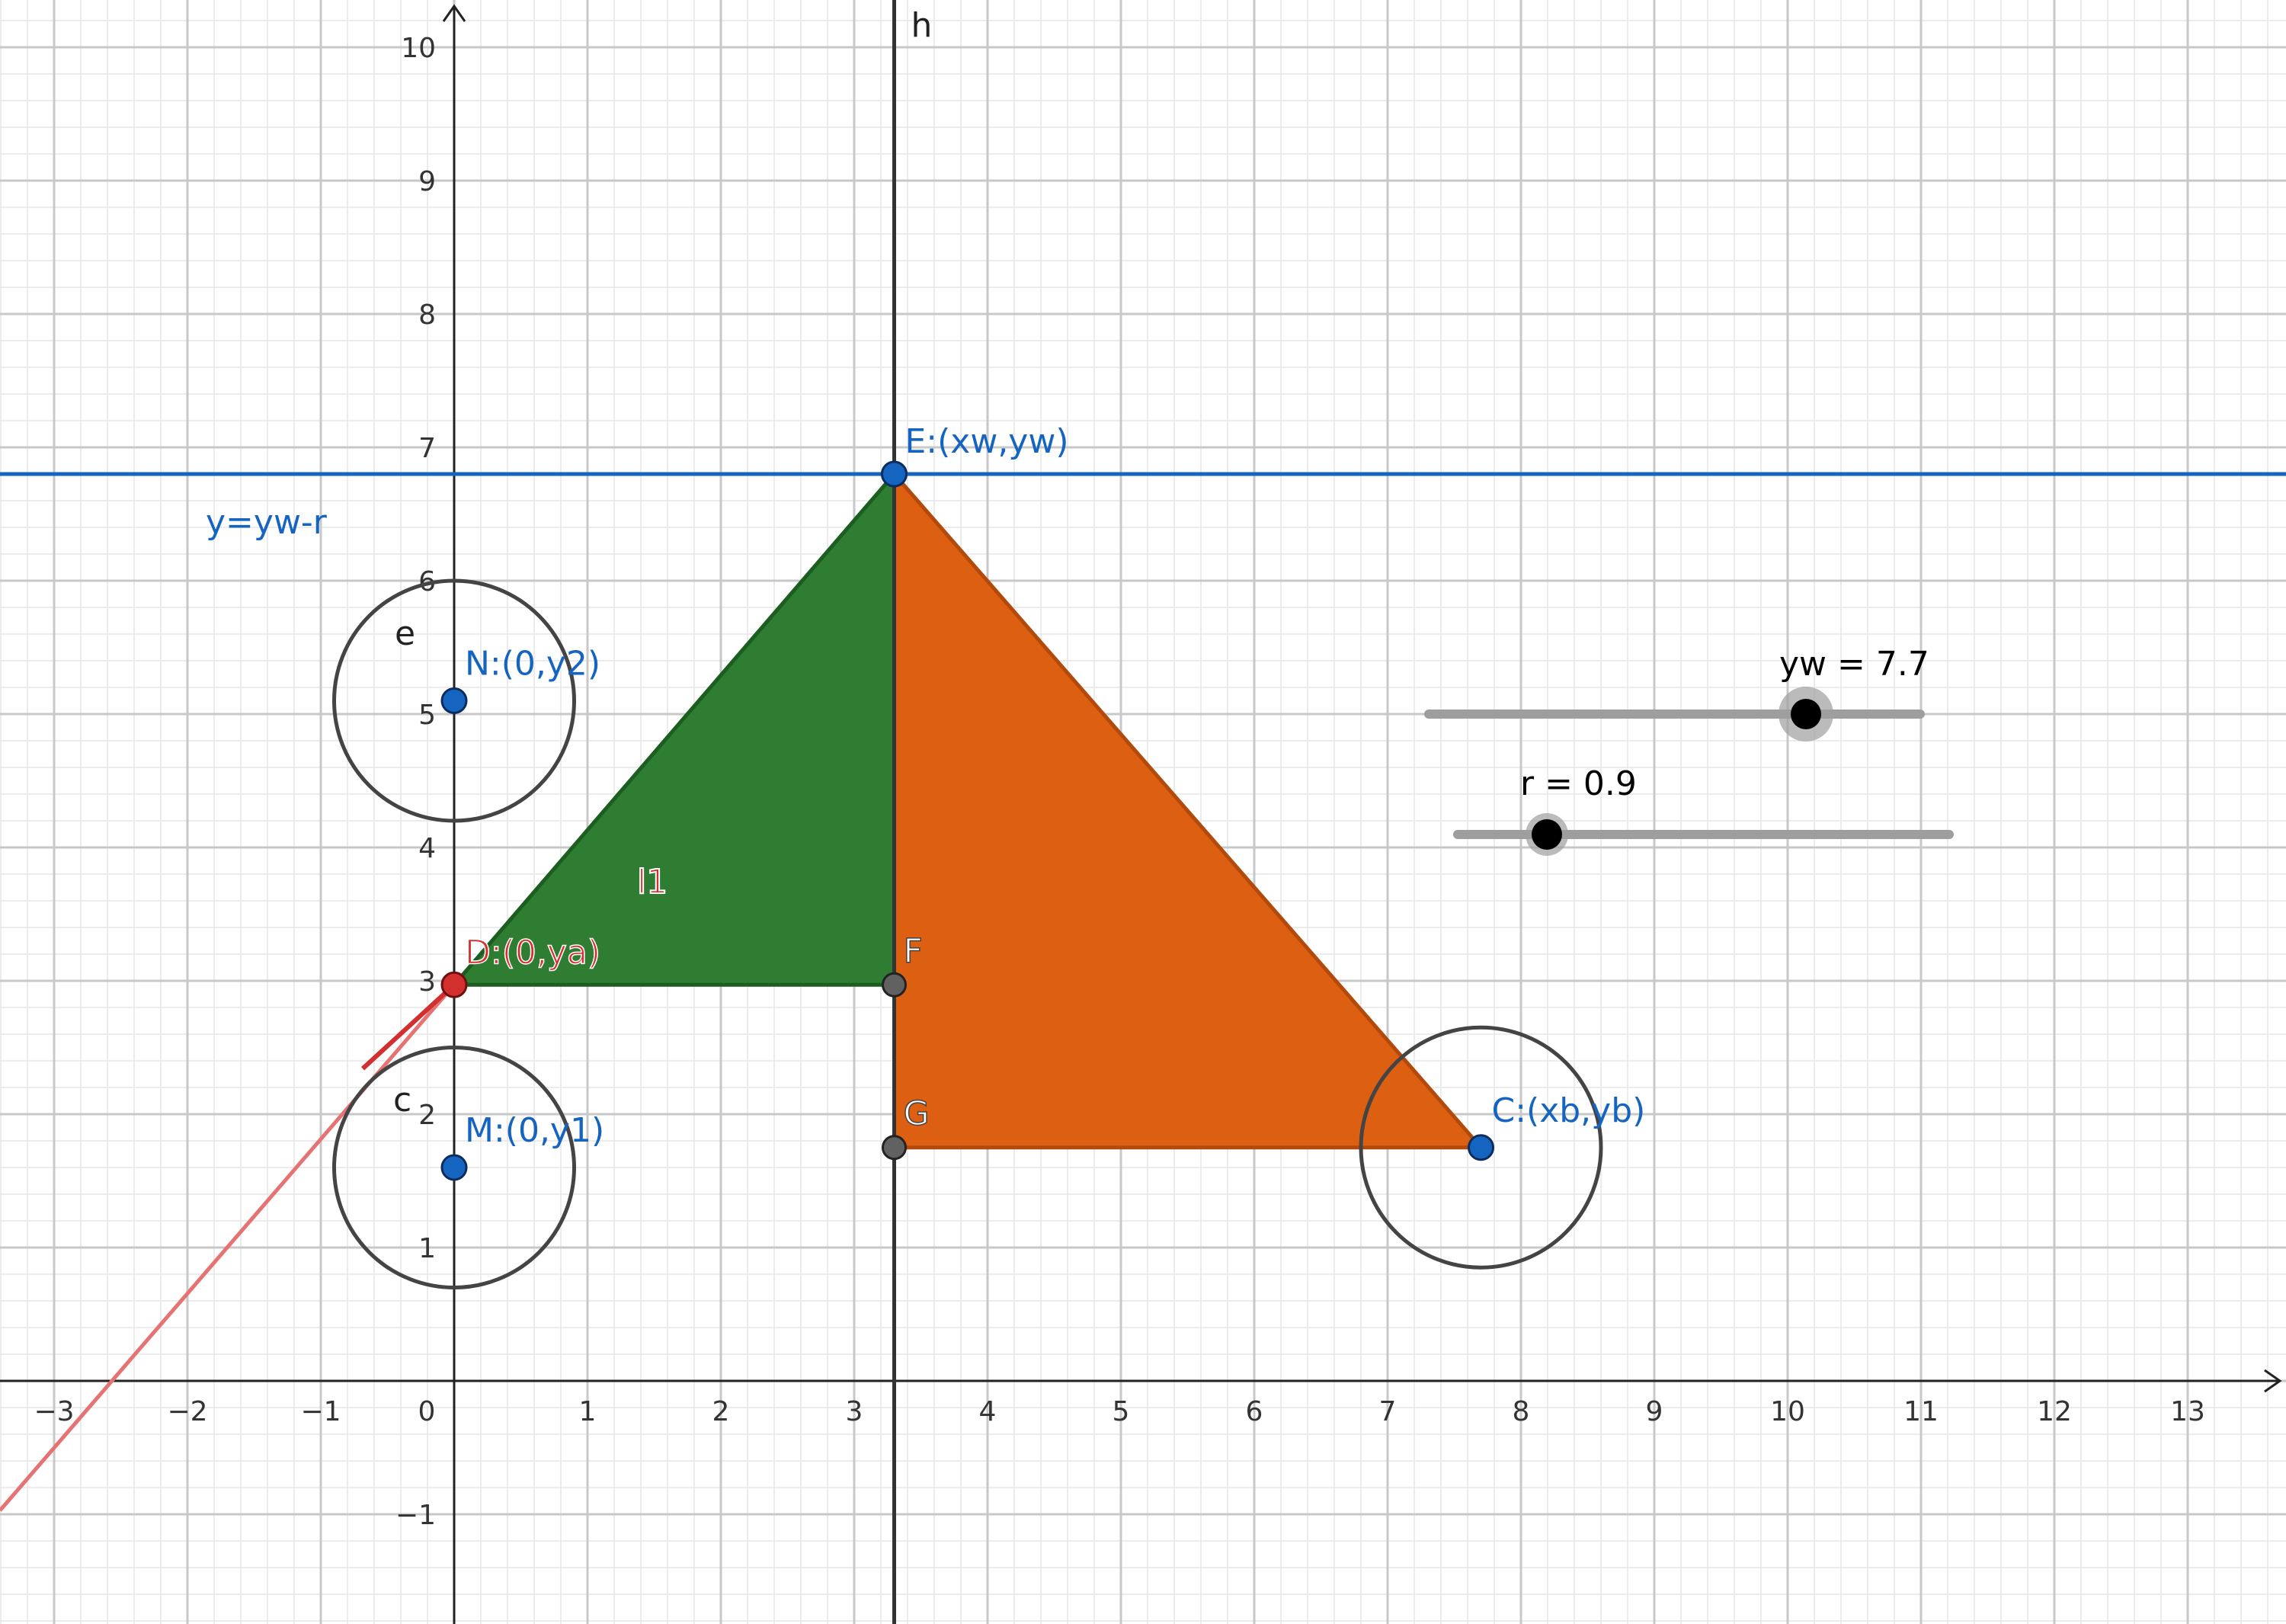 This screenshot has width=2286, height=1624. I want to click on point-d-label: D:(0,ya), so click(532, 952).